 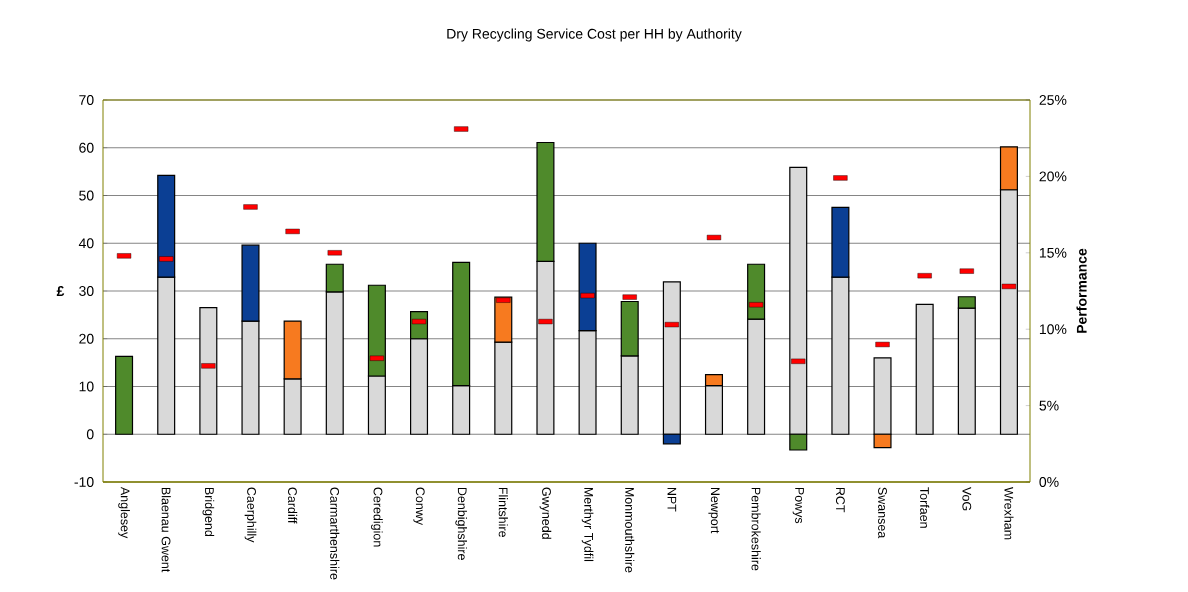 I want to click on x-tick-label: Monmouthshire, so click(x=630, y=530).